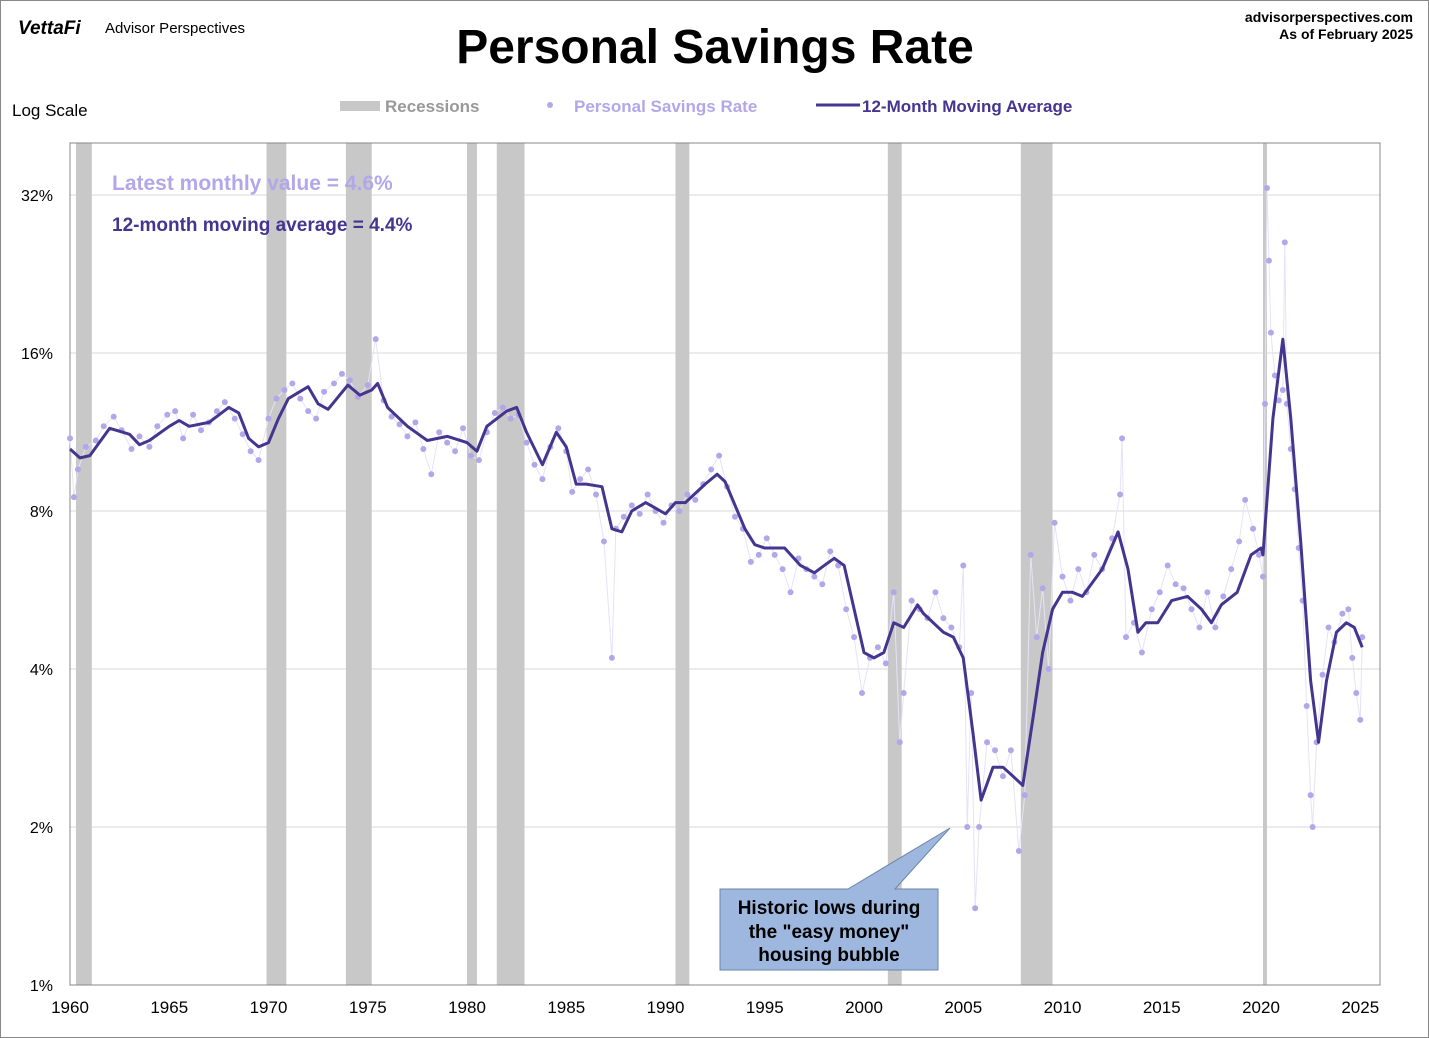  What do you see at coordinates (252, 183) in the screenshot?
I see `latest-monthly-annotation: Latest monthly value = 4.6%` at bounding box center [252, 183].